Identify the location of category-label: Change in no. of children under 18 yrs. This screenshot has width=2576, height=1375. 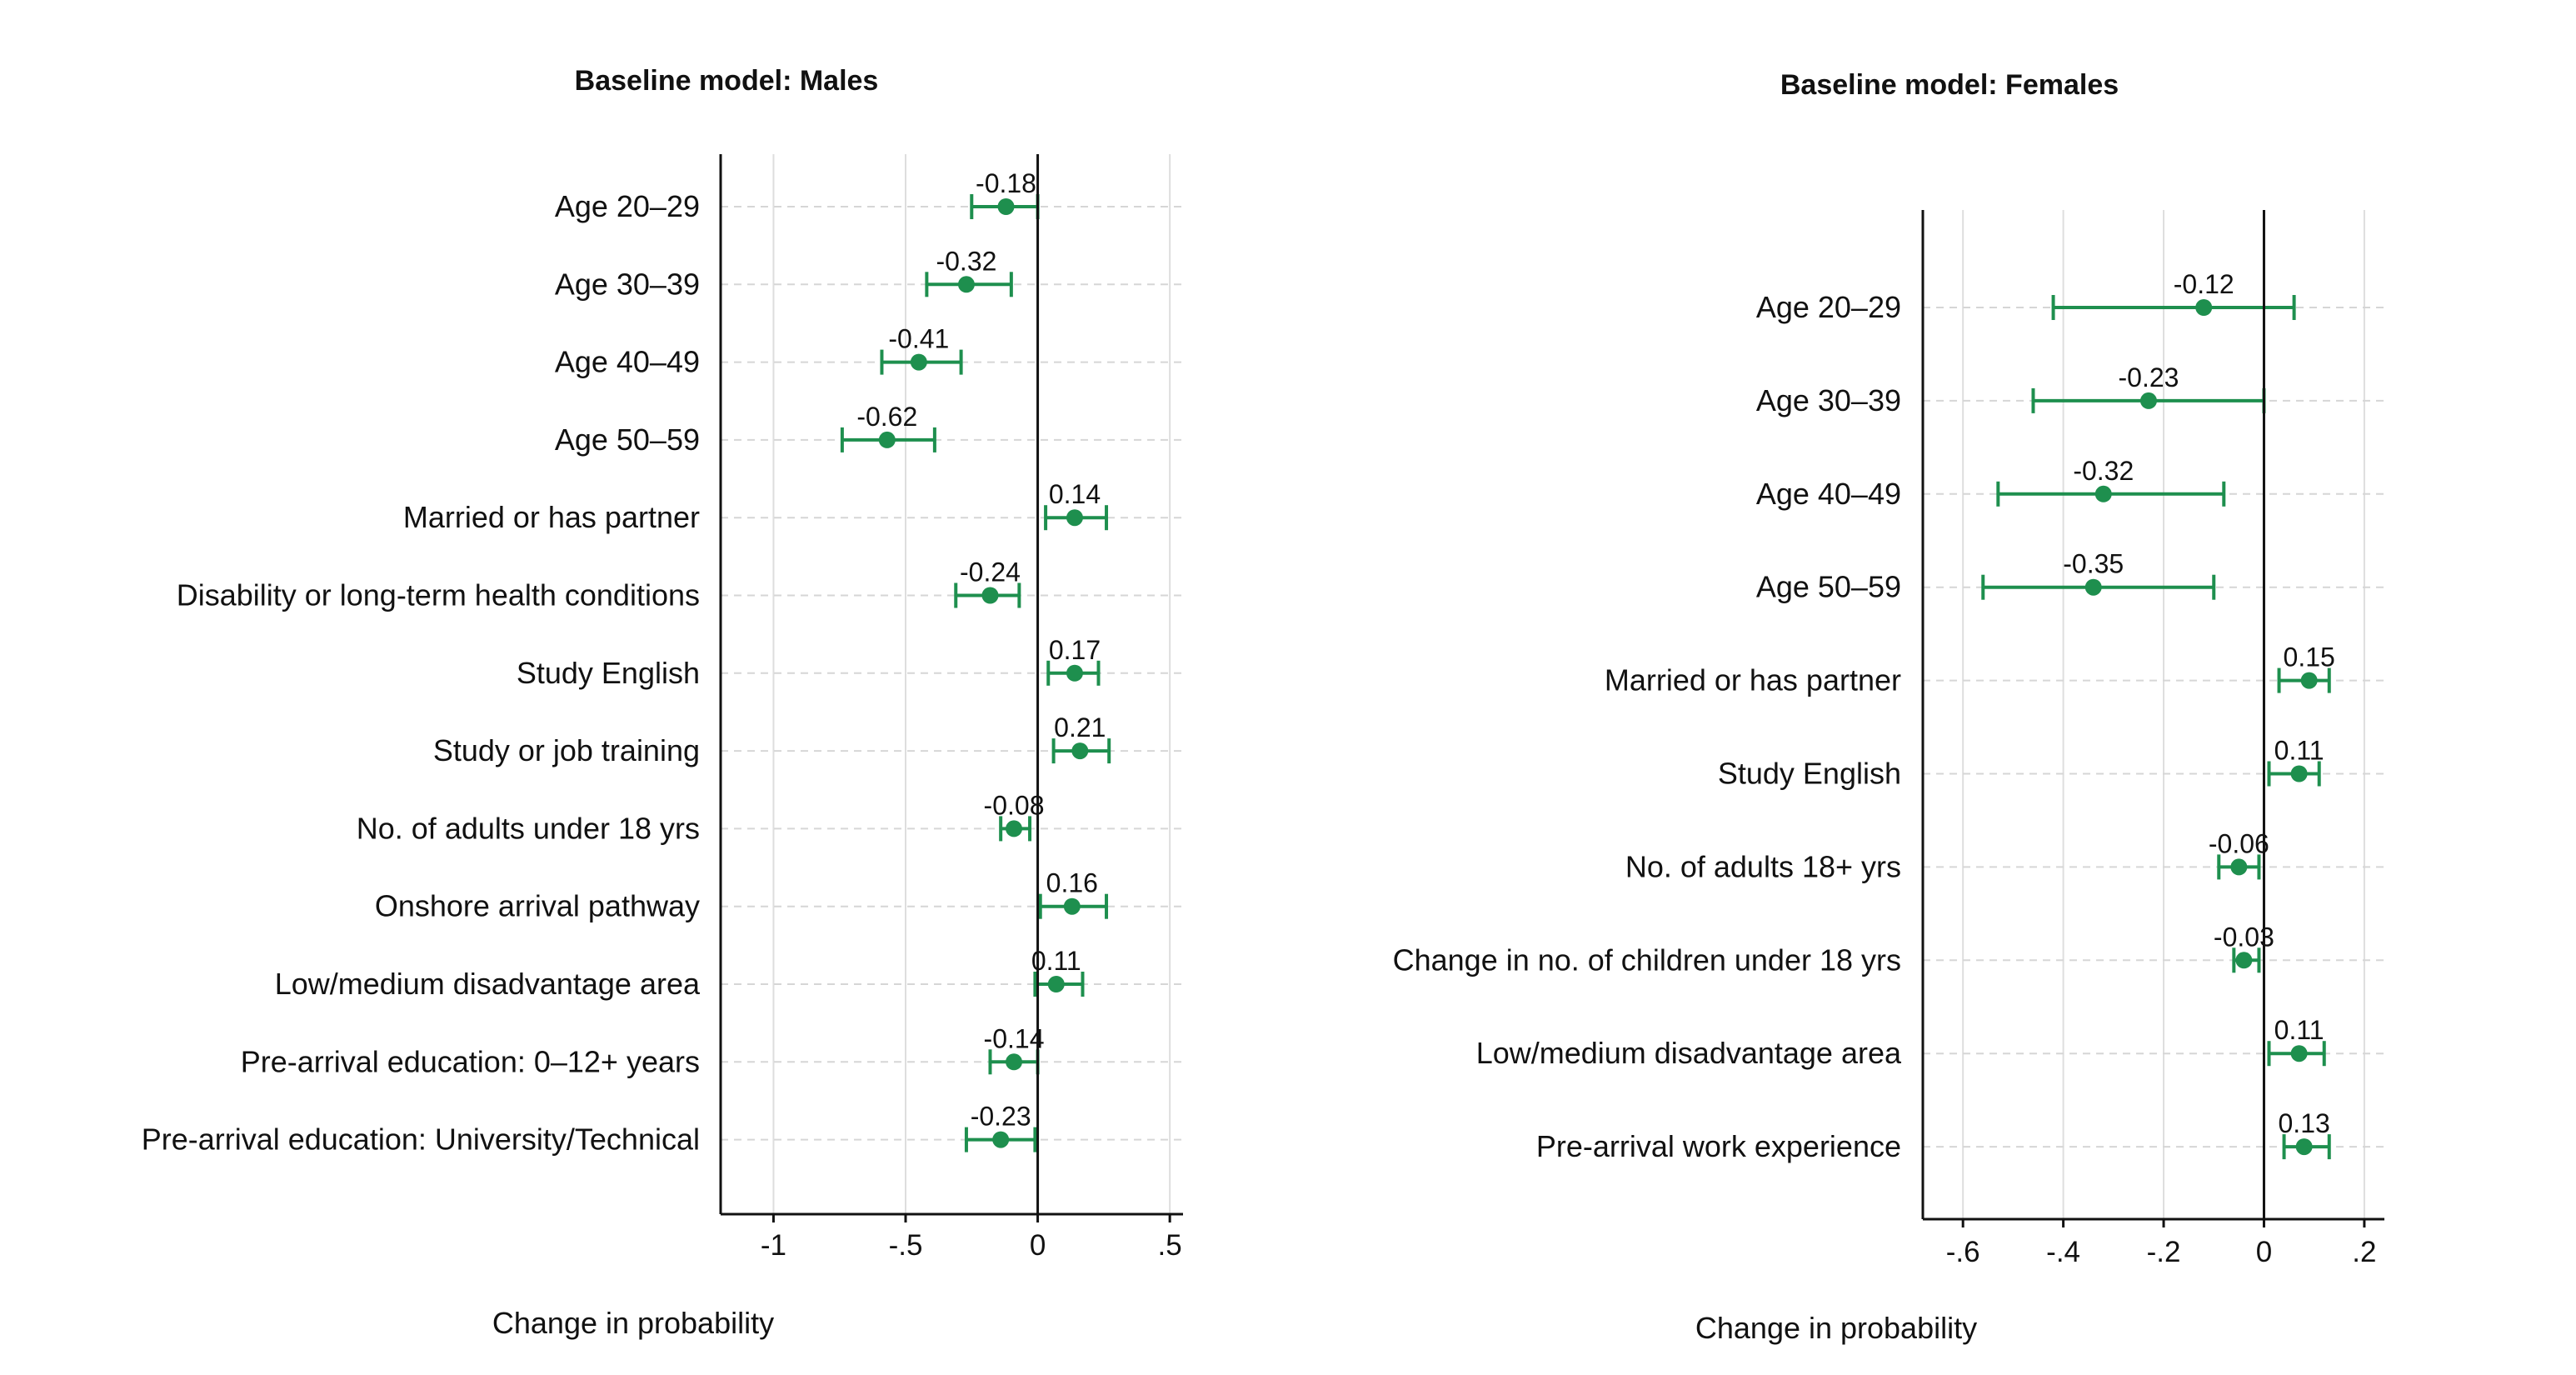
(1647, 959).